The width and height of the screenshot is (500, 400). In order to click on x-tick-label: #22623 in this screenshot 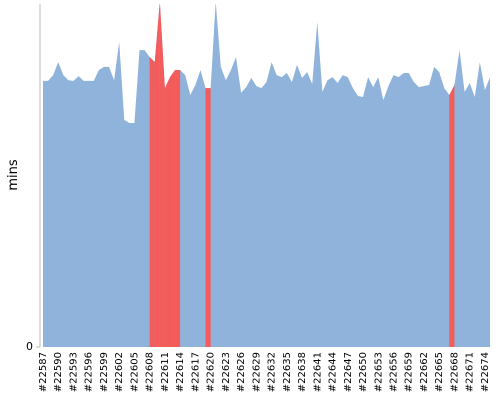, I will do `click(226, 372)`.